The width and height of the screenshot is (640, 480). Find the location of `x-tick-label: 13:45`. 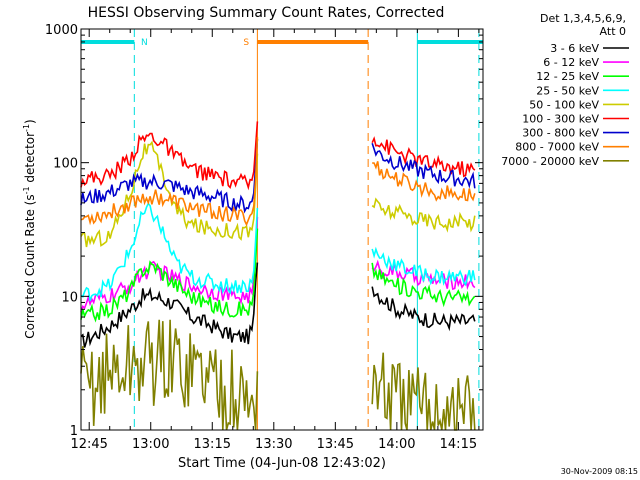

x-tick-label: 13:45 is located at coordinates (335, 444).